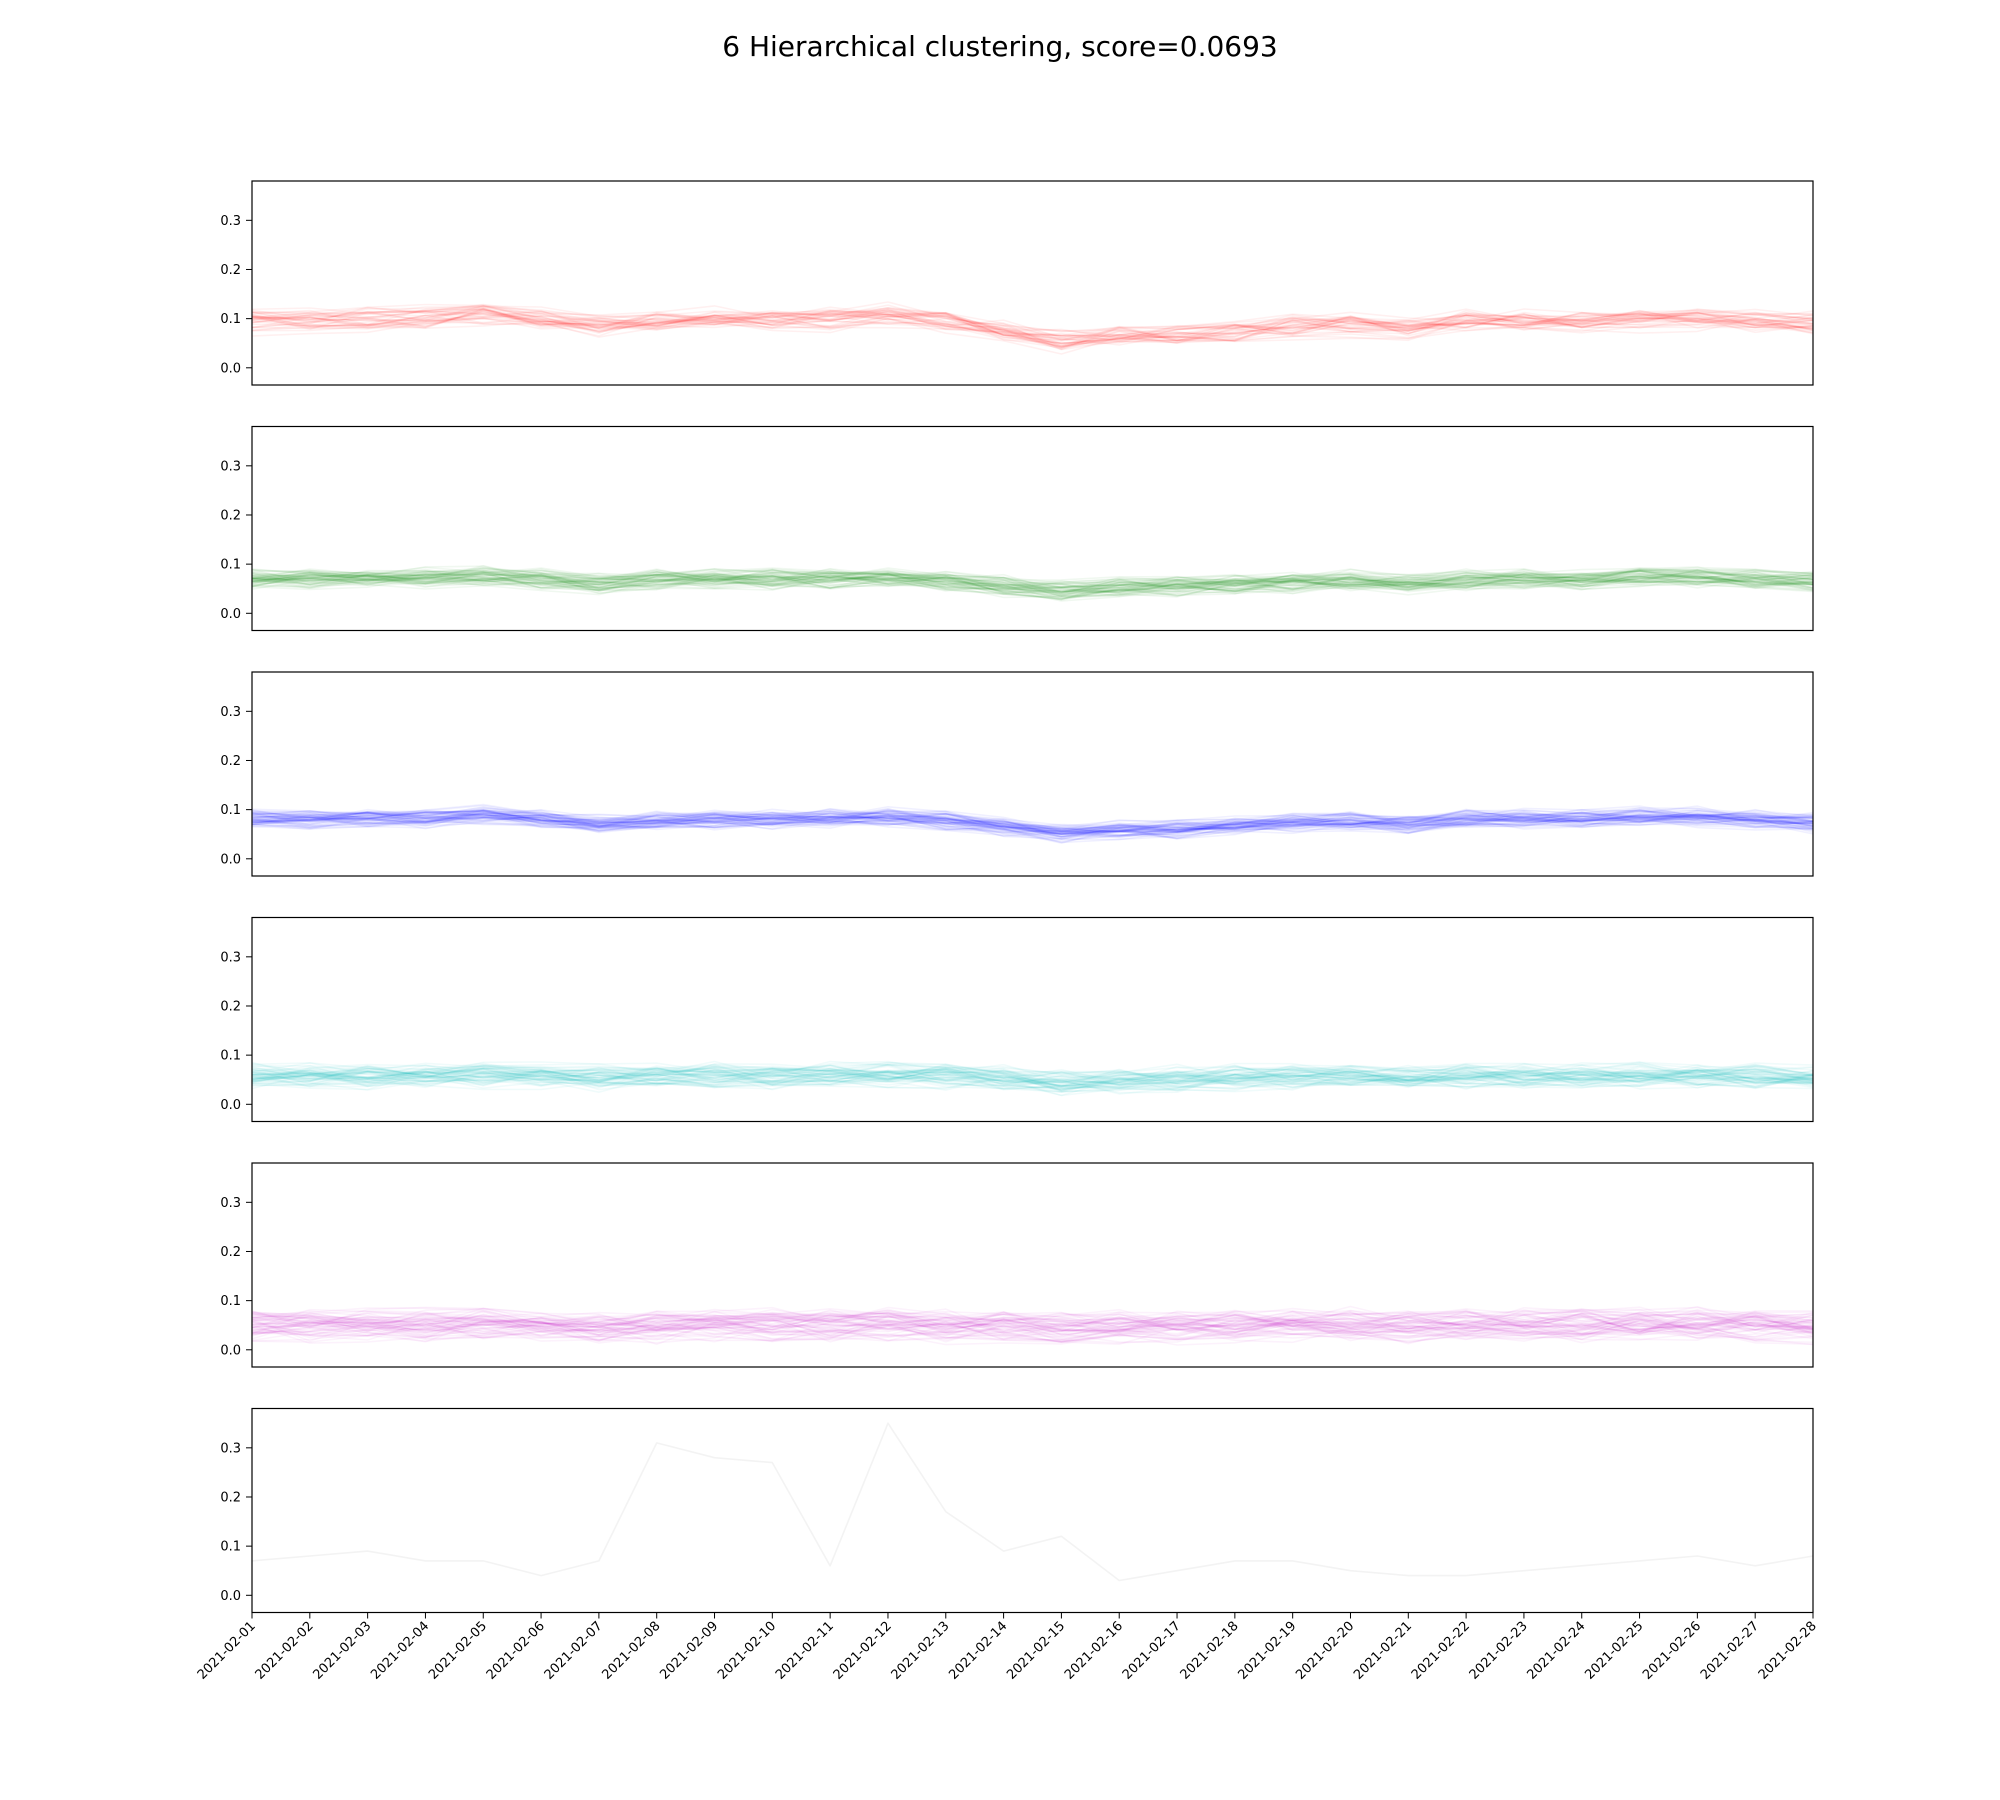  What do you see at coordinates (631, 1651) in the screenshot?
I see `x-tick-label: 2021-02-08` at bounding box center [631, 1651].